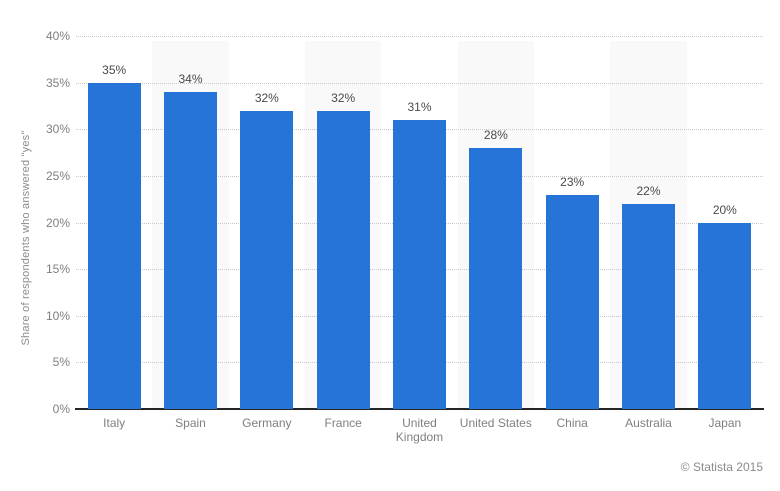 This screenshot has height=491, width=780. Describe the element at coordinates (419, 430) in the screenshot. I see `x-category-label: United Kingdom` at that location.